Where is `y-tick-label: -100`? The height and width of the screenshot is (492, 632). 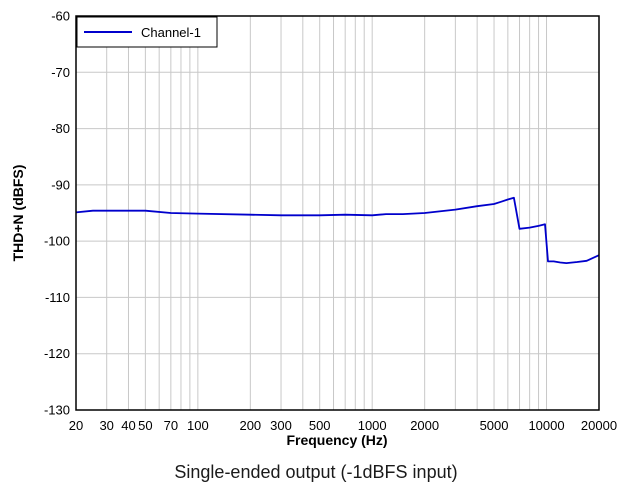
y-tick-label: -100 is located at coordinates (57, 241).